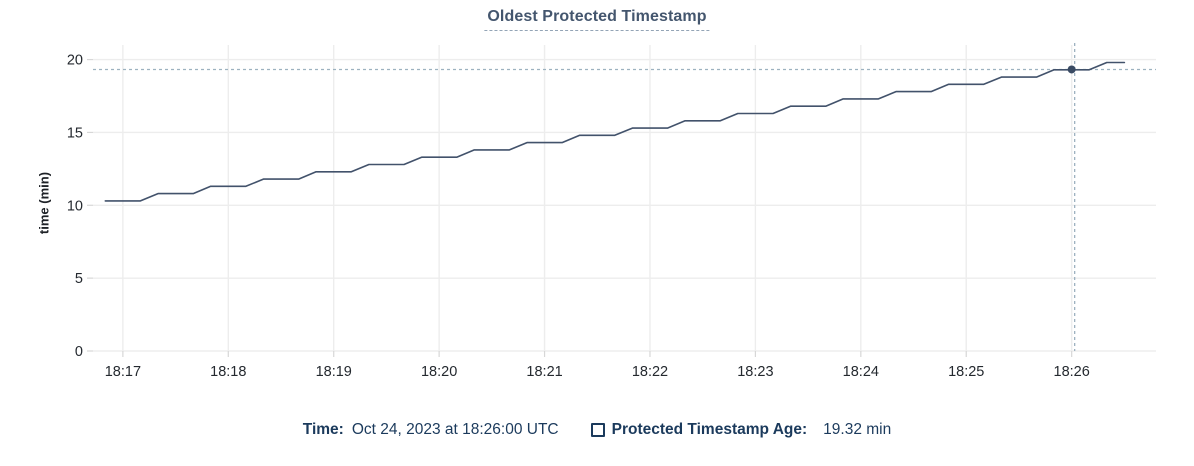  What do you see at coordinates (455, 429) in the screenshot?
I see `time-value: Oct 24, 2023 at 18:26:00 UTC` at bounding box center [455, 429].